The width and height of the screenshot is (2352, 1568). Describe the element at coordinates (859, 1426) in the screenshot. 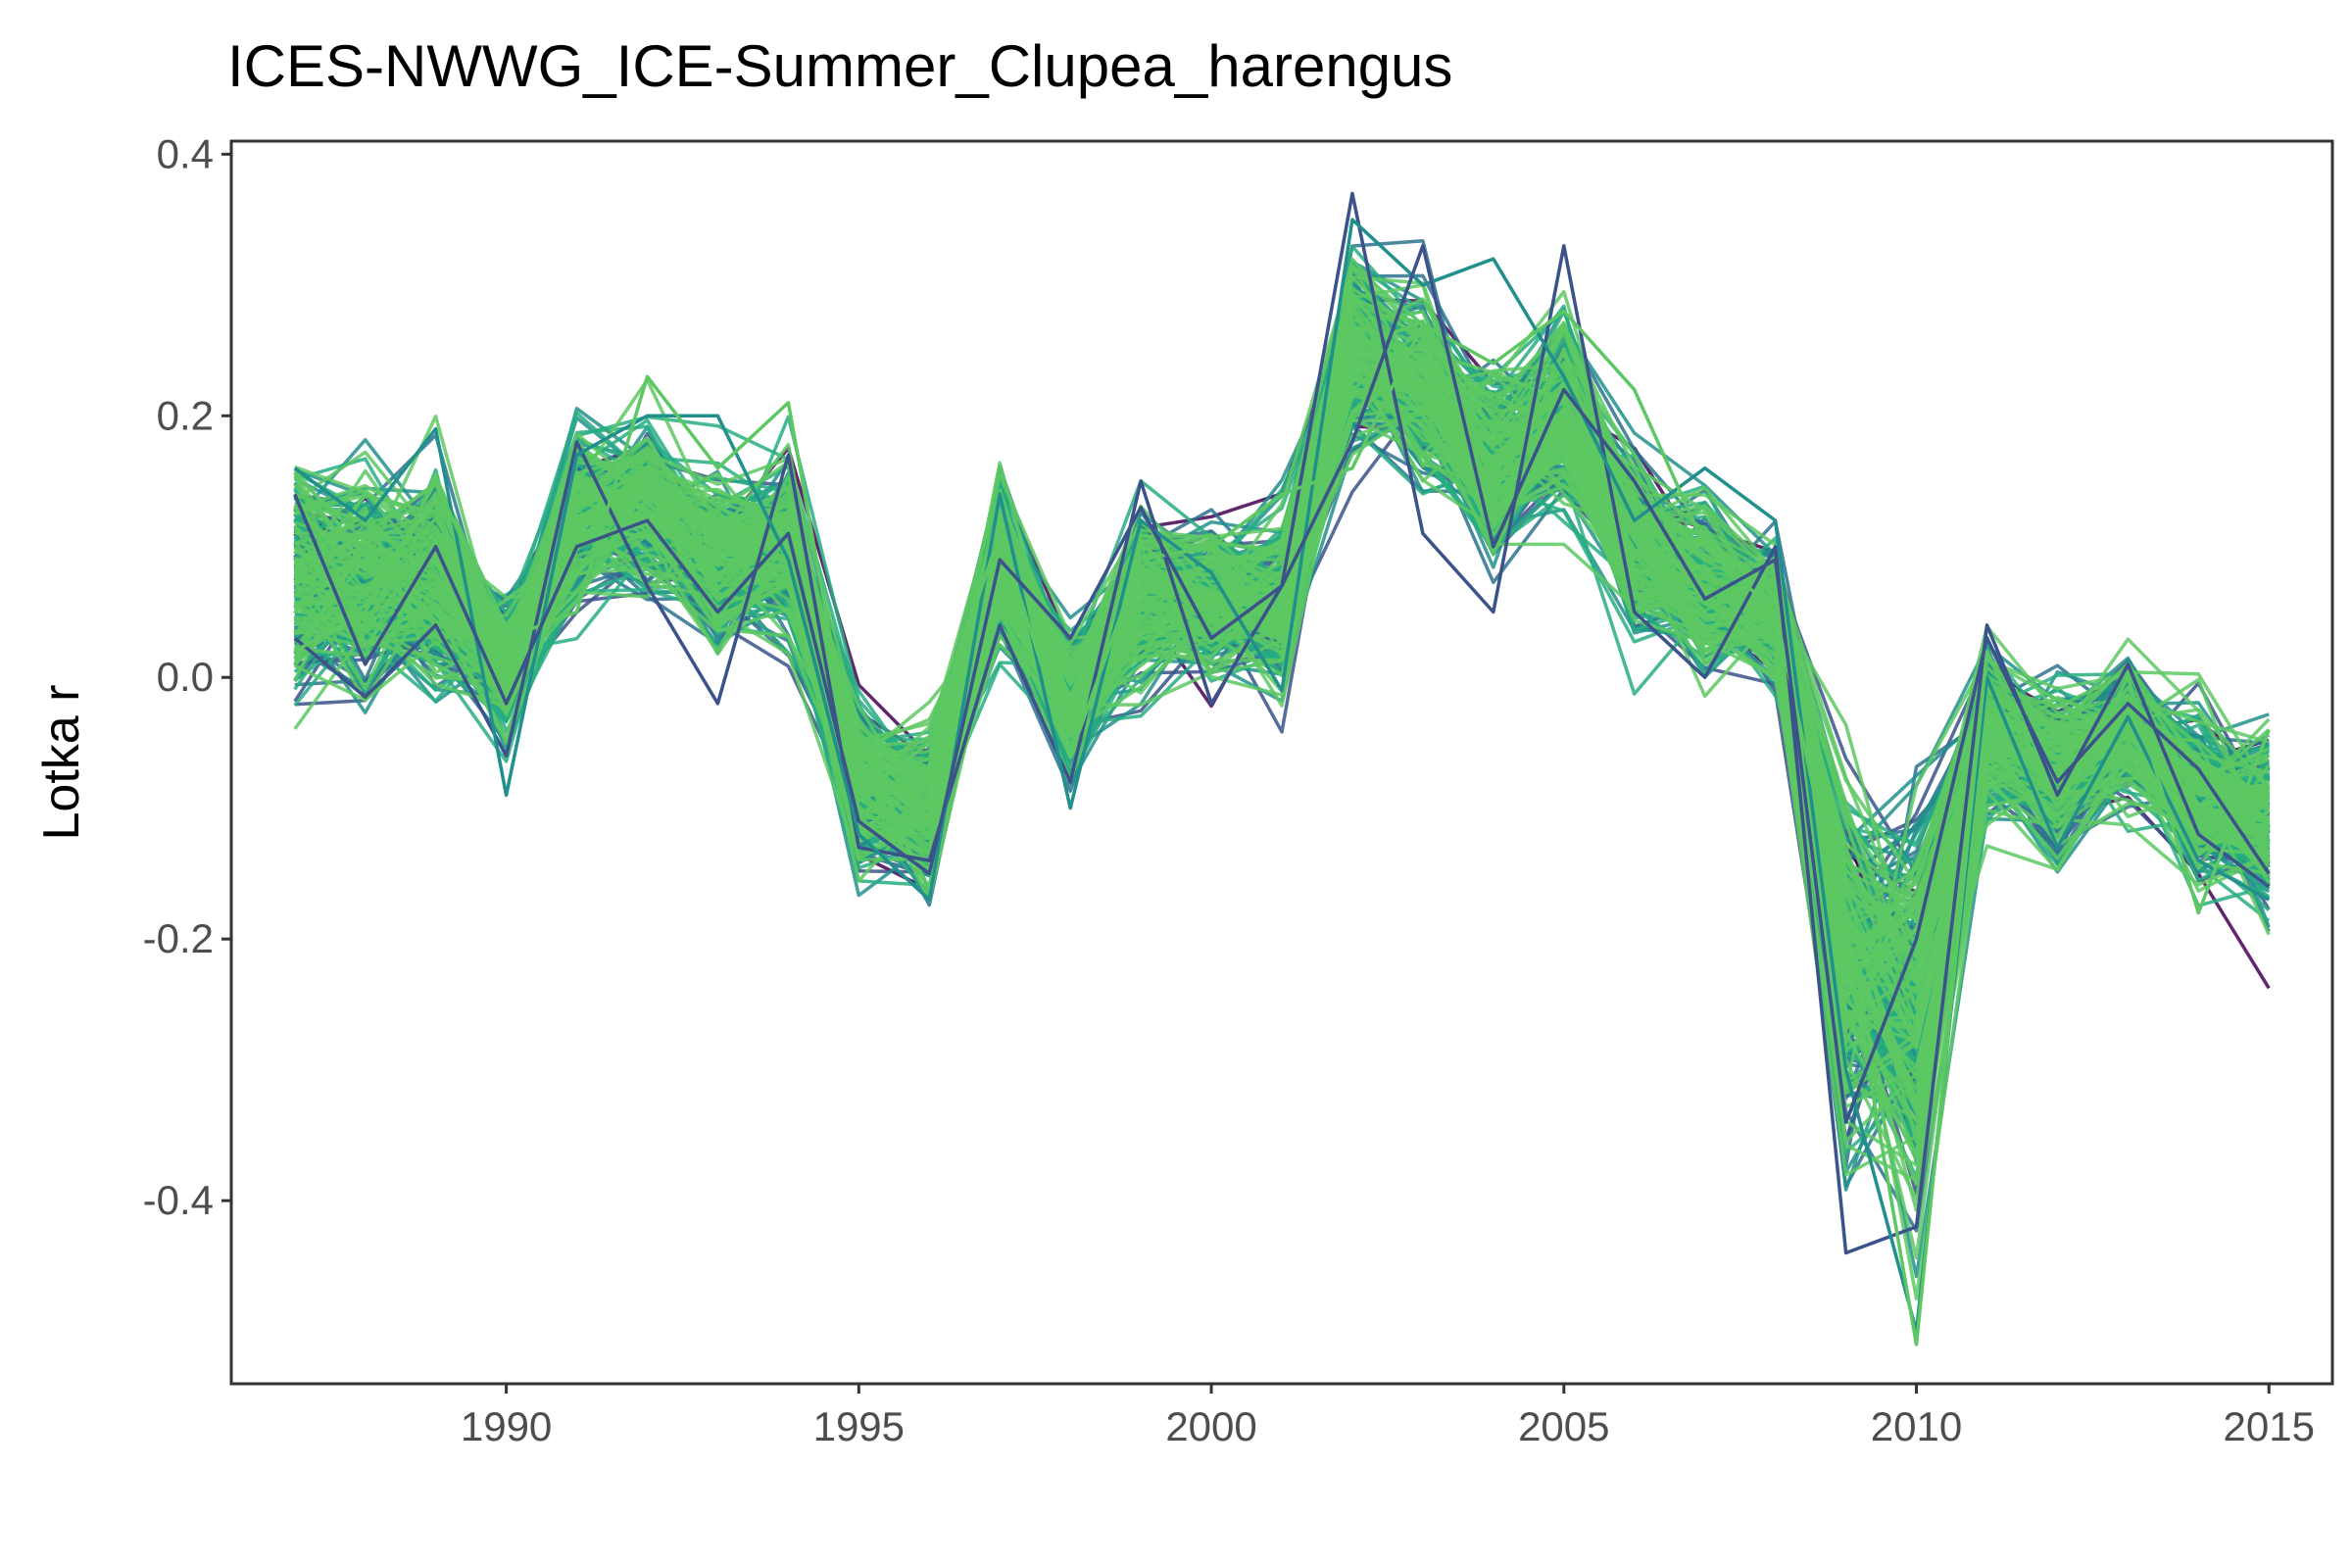

I see `x-tick-label: 1995` at that location.